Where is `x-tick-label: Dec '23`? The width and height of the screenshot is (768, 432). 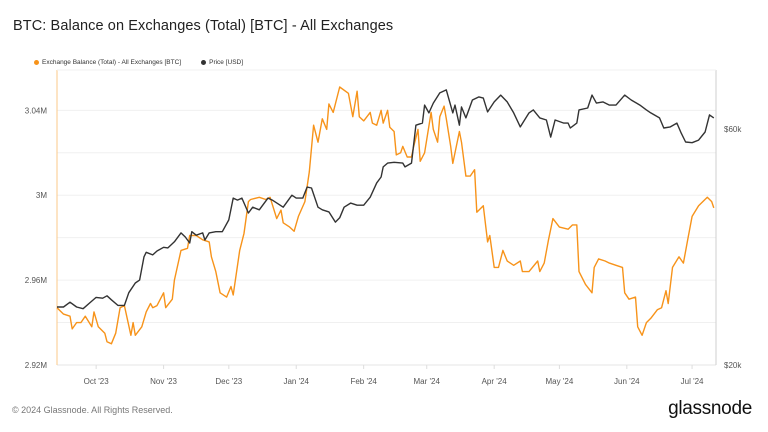 x-tick-label: Dec '23 is located at coordinates (228, 381).